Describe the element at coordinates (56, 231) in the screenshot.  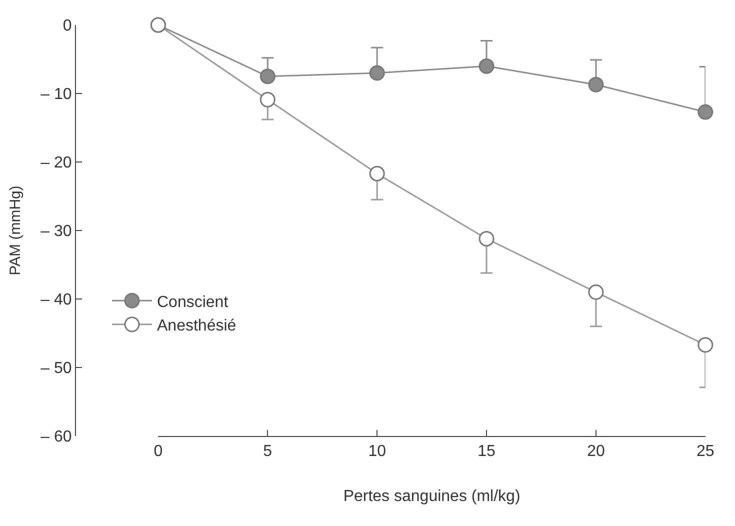
I see `y-tick-label: – 30` at that location.